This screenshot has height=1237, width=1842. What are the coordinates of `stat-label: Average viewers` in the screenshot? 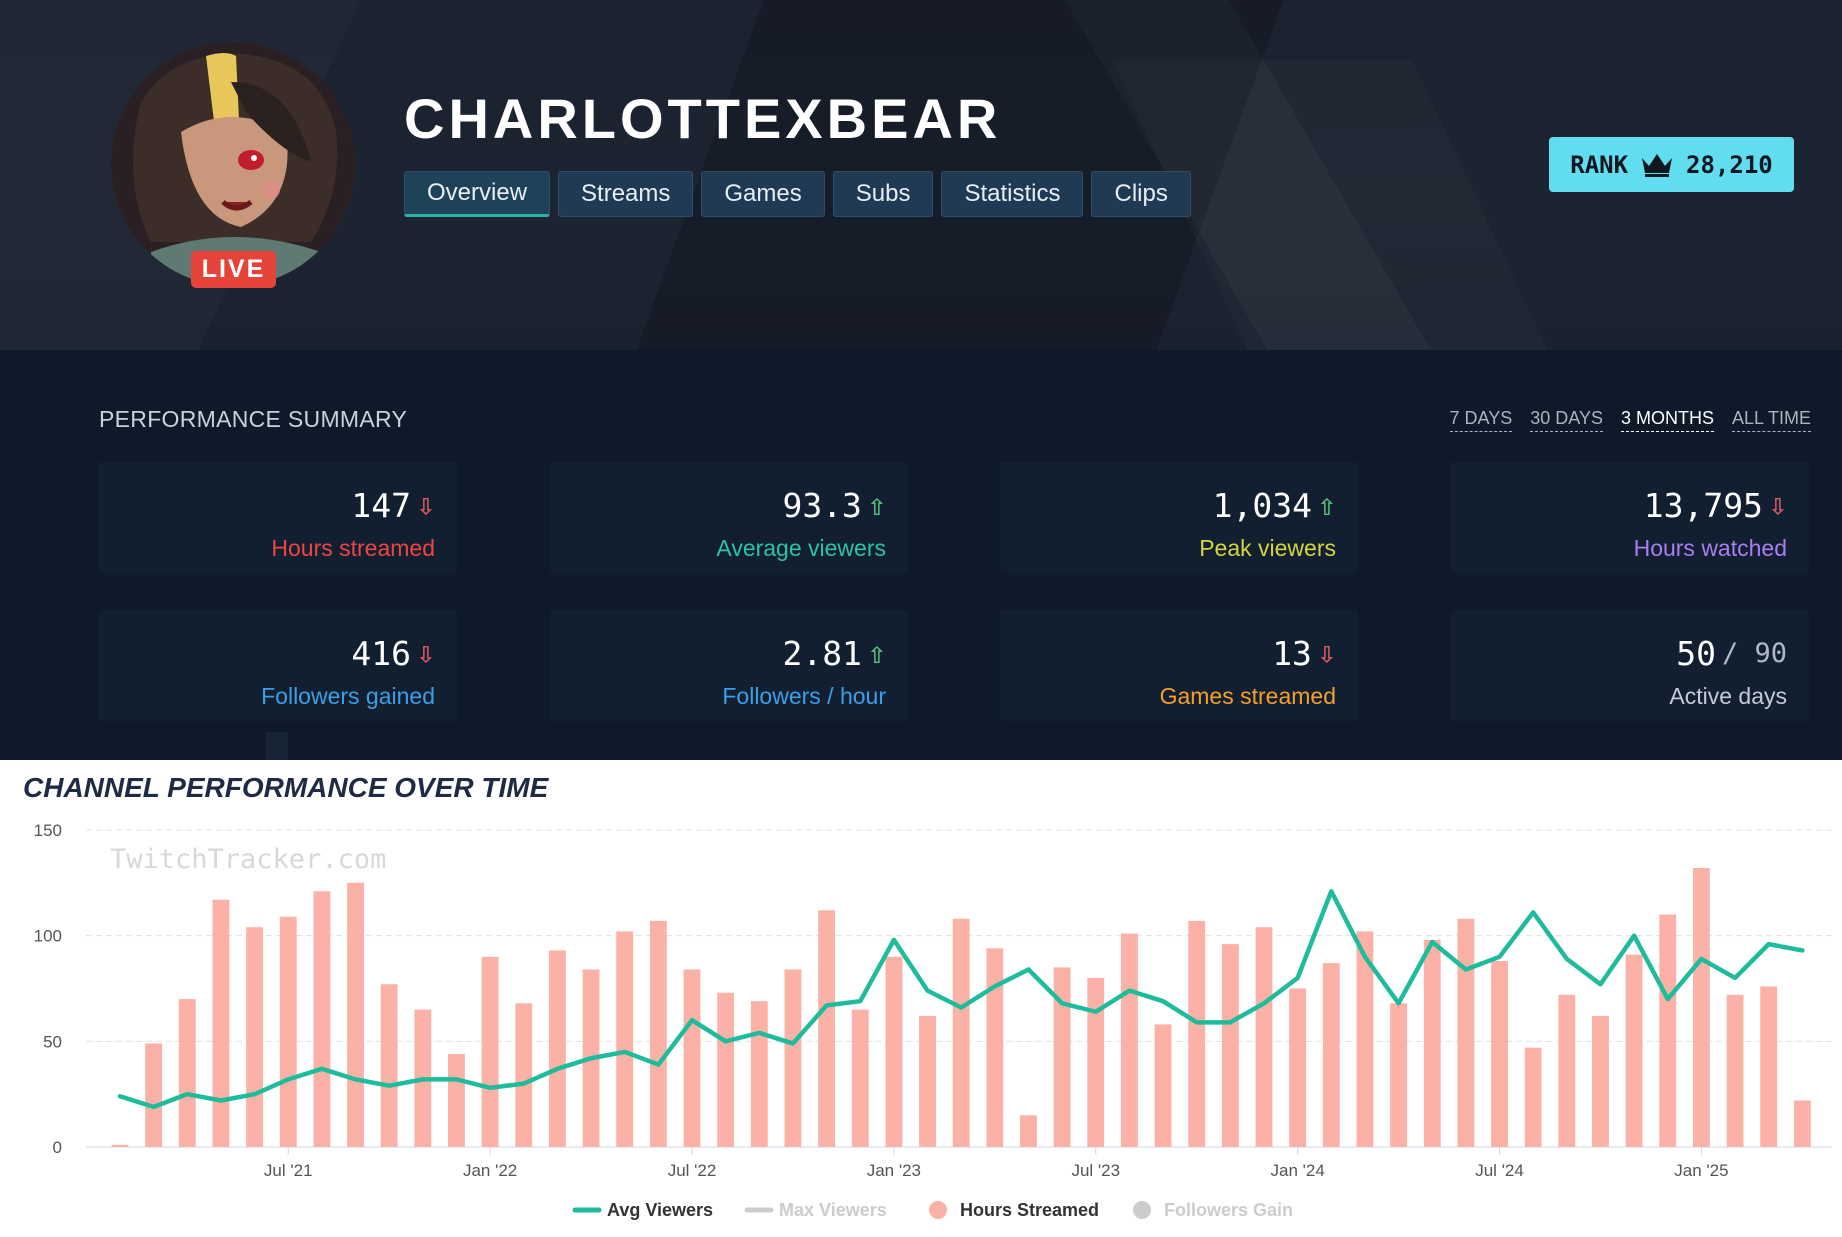 It's located at (801, 548).